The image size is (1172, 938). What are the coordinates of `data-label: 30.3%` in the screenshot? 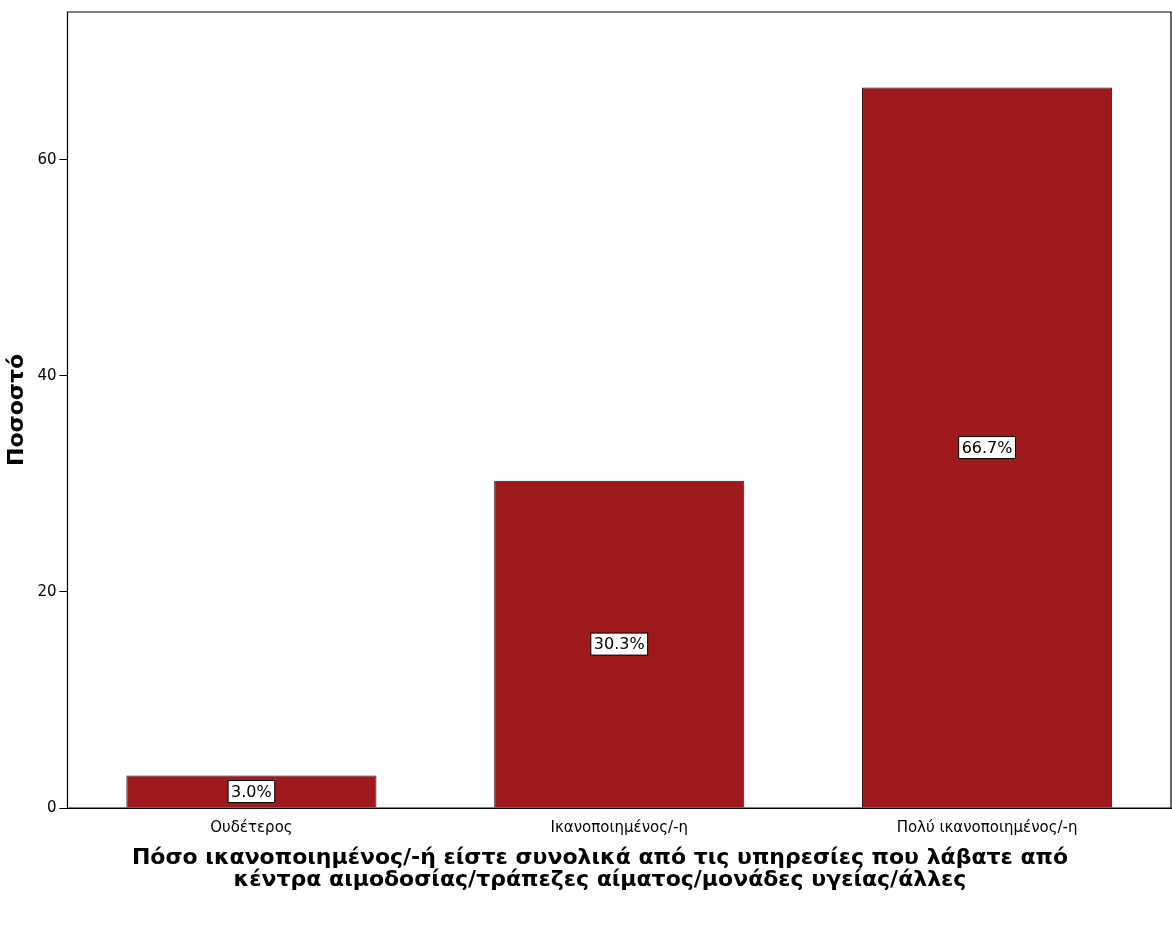 It's located at (619, 644).